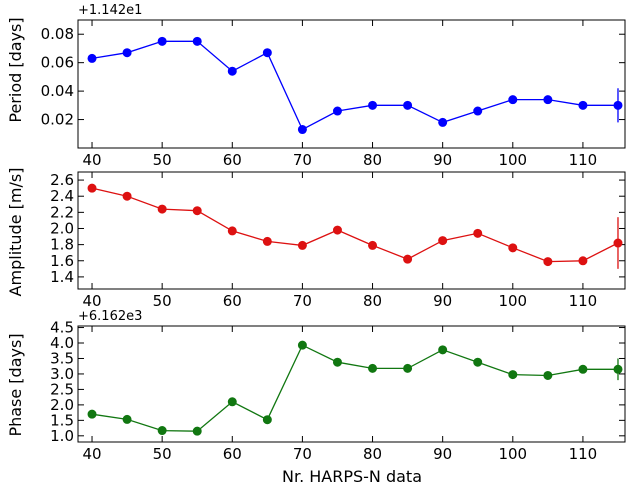 The width and height of the screenshot is (627, 488). I want to click on phase-x-tick-label: 80, so click(372, 454).